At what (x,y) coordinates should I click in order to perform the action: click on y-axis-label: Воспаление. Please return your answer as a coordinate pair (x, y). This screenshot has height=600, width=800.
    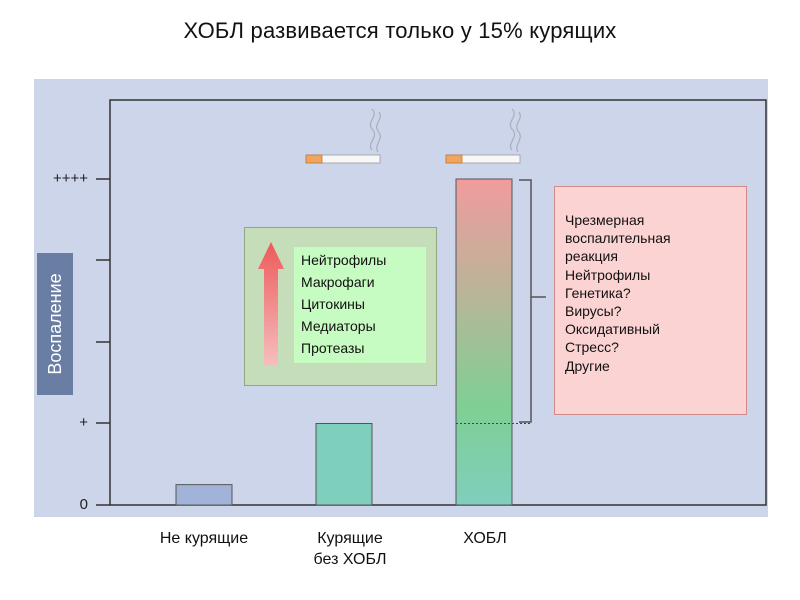
    Looking at the image, I should click on (55, 324).